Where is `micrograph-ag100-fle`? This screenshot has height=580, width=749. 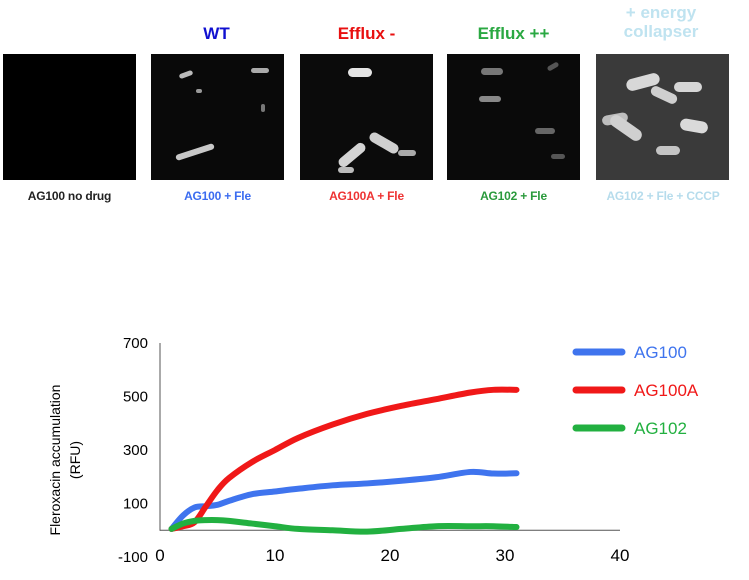
micrograph-ag100-fle is located at coordinates (217, 117).